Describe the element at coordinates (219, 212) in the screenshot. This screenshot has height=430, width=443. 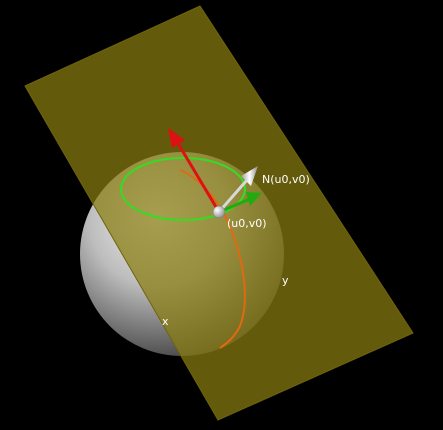
I see `surface-point` at that location.